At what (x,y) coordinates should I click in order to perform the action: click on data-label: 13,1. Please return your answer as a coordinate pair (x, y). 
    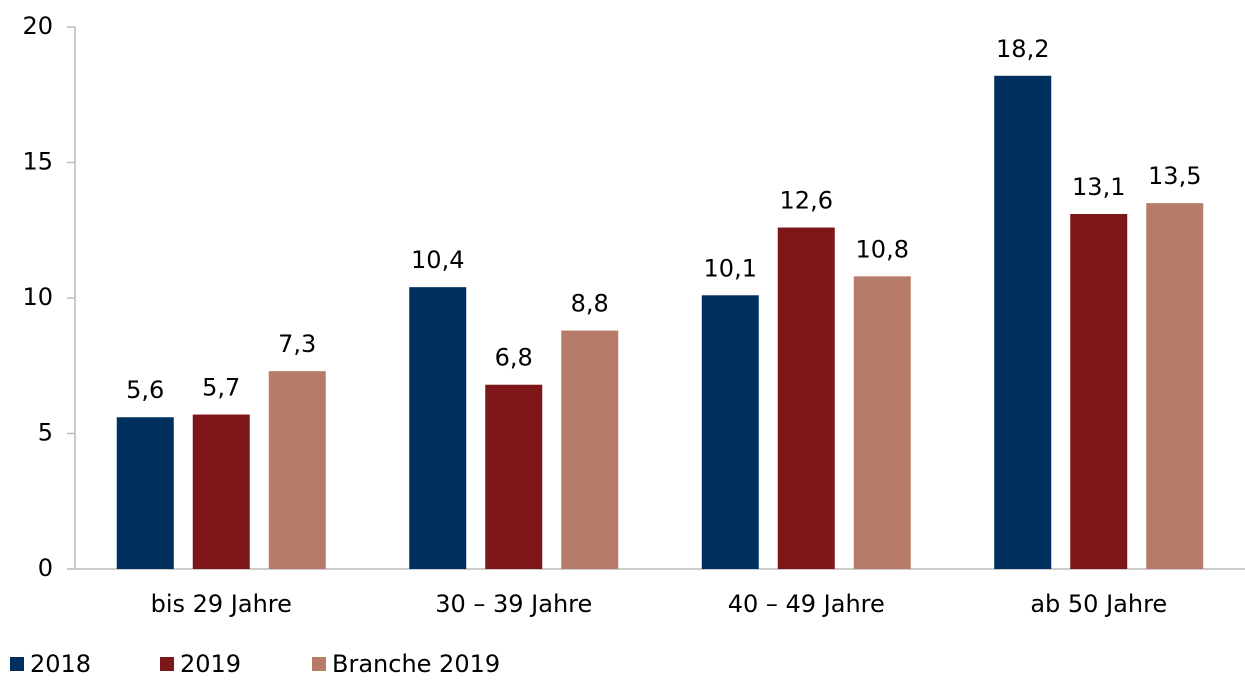
    Looking at the image, I should click on (1098, 187).